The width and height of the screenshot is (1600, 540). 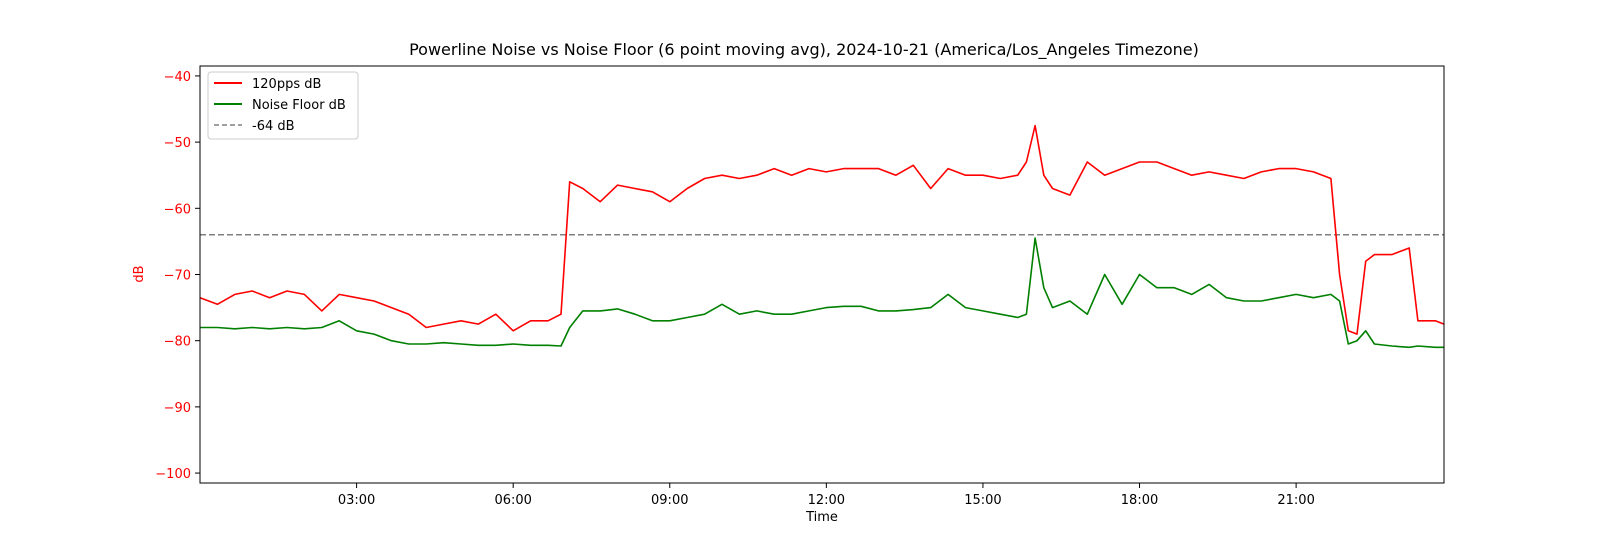 What do you see at coordinates (669, 500) in the screenshot?
I see `x-tick-label: 09:00` at bounding box center [669, 500].